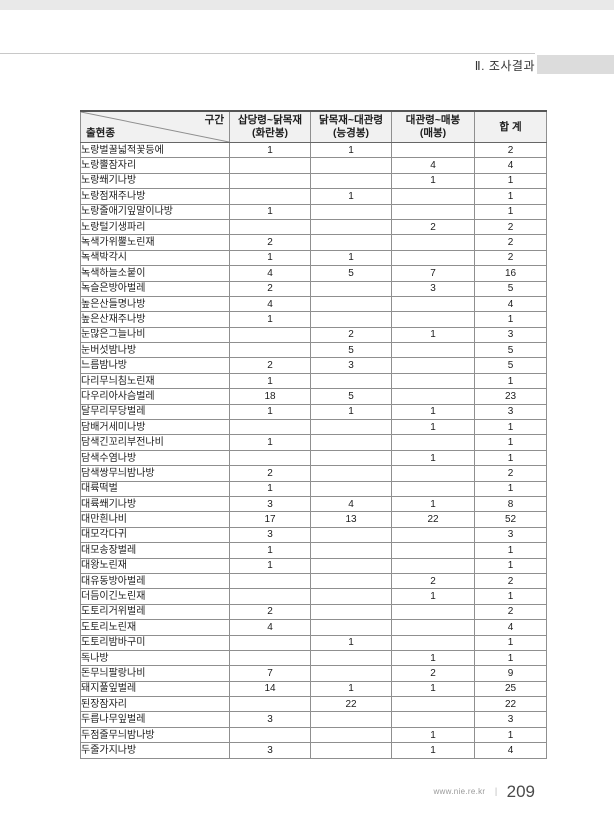  What do you see at coordinates (433, 273) in the screenshot?
I see `count-cell: 7` at bounding box center [433, 273].